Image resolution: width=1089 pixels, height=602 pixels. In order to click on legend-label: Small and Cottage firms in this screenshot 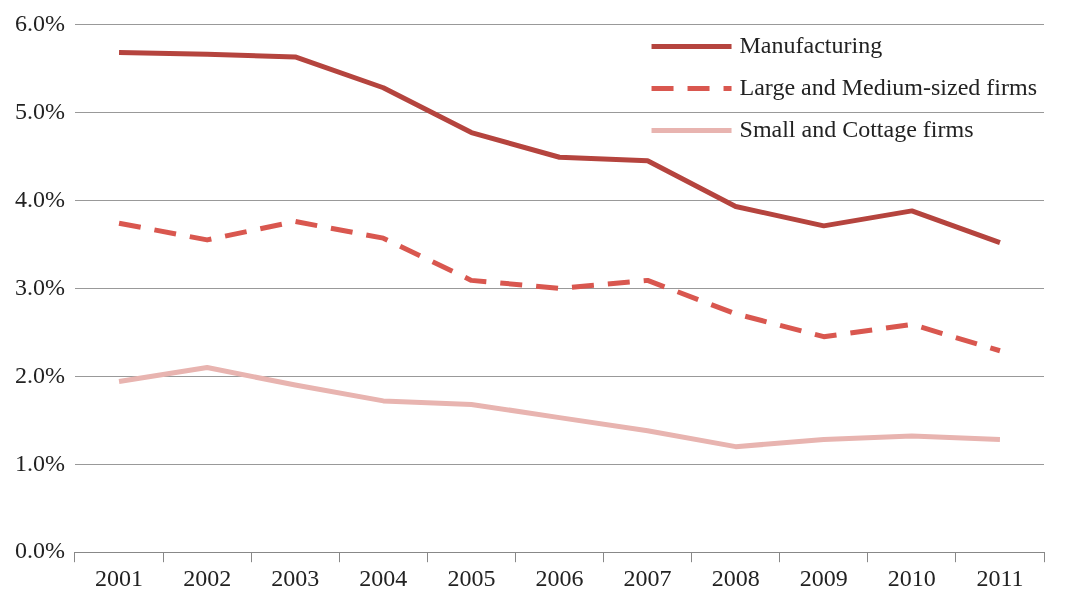, I will do `click(856, 128)`.